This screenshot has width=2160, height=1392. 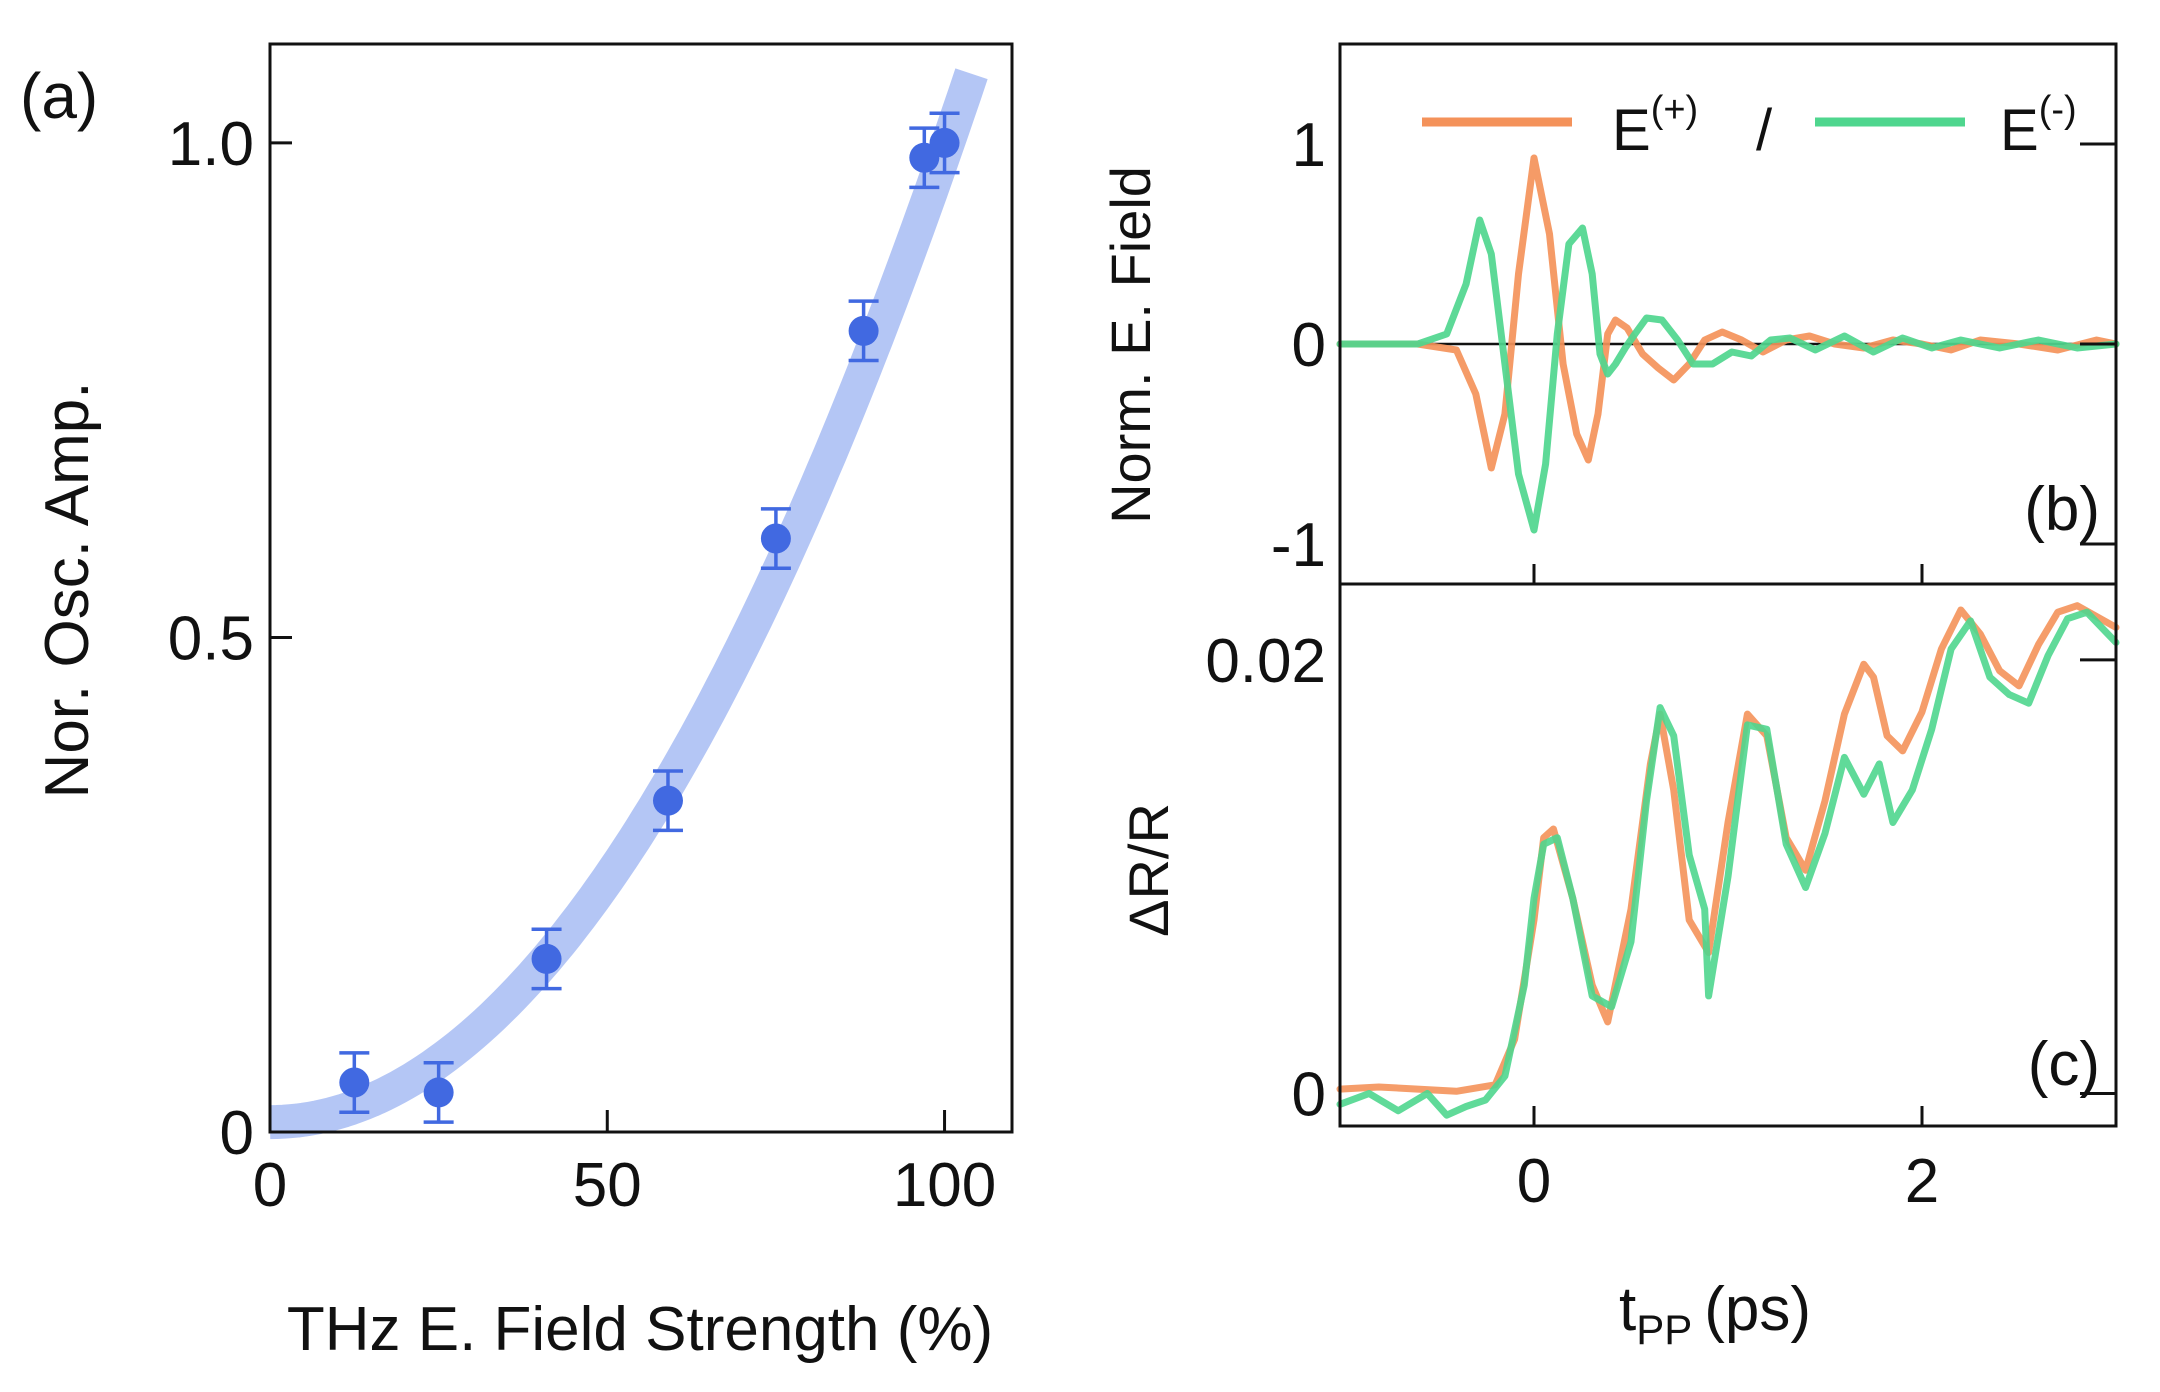 What do you see at coordinates (1130, 345) in the screenshot?
I see `panel-b-y-axis-label: Norm. E. Field` at bounding box center [1130, 345].